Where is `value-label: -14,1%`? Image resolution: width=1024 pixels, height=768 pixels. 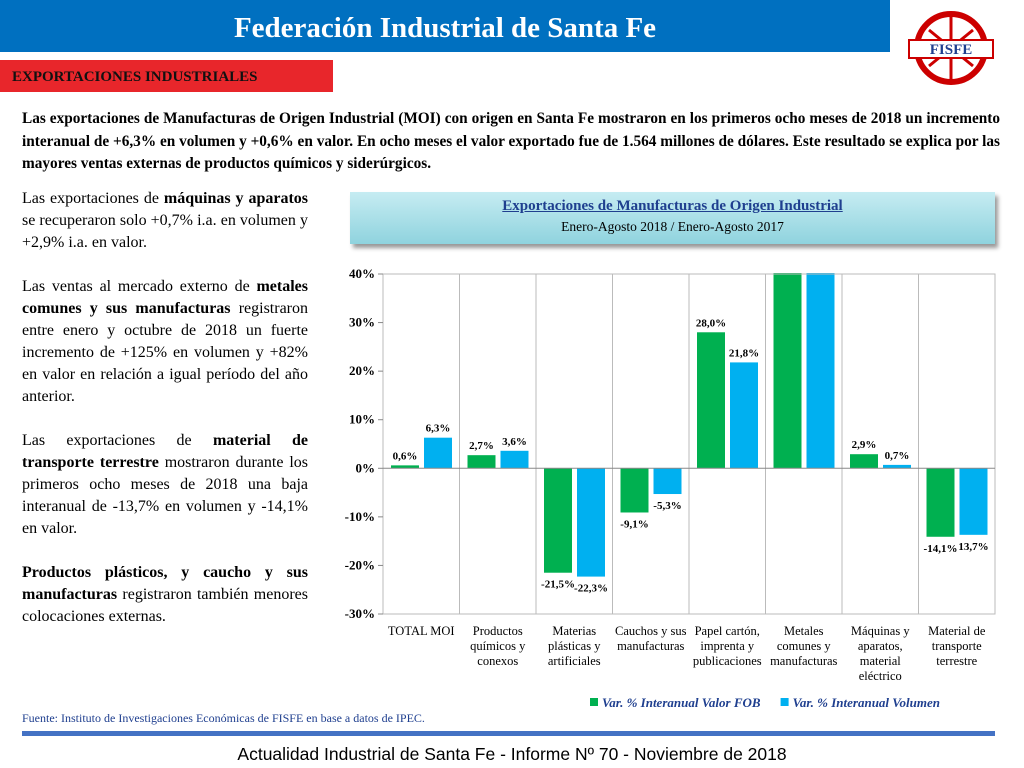
value-label: -14,1% is located at coordinates (941, 549).